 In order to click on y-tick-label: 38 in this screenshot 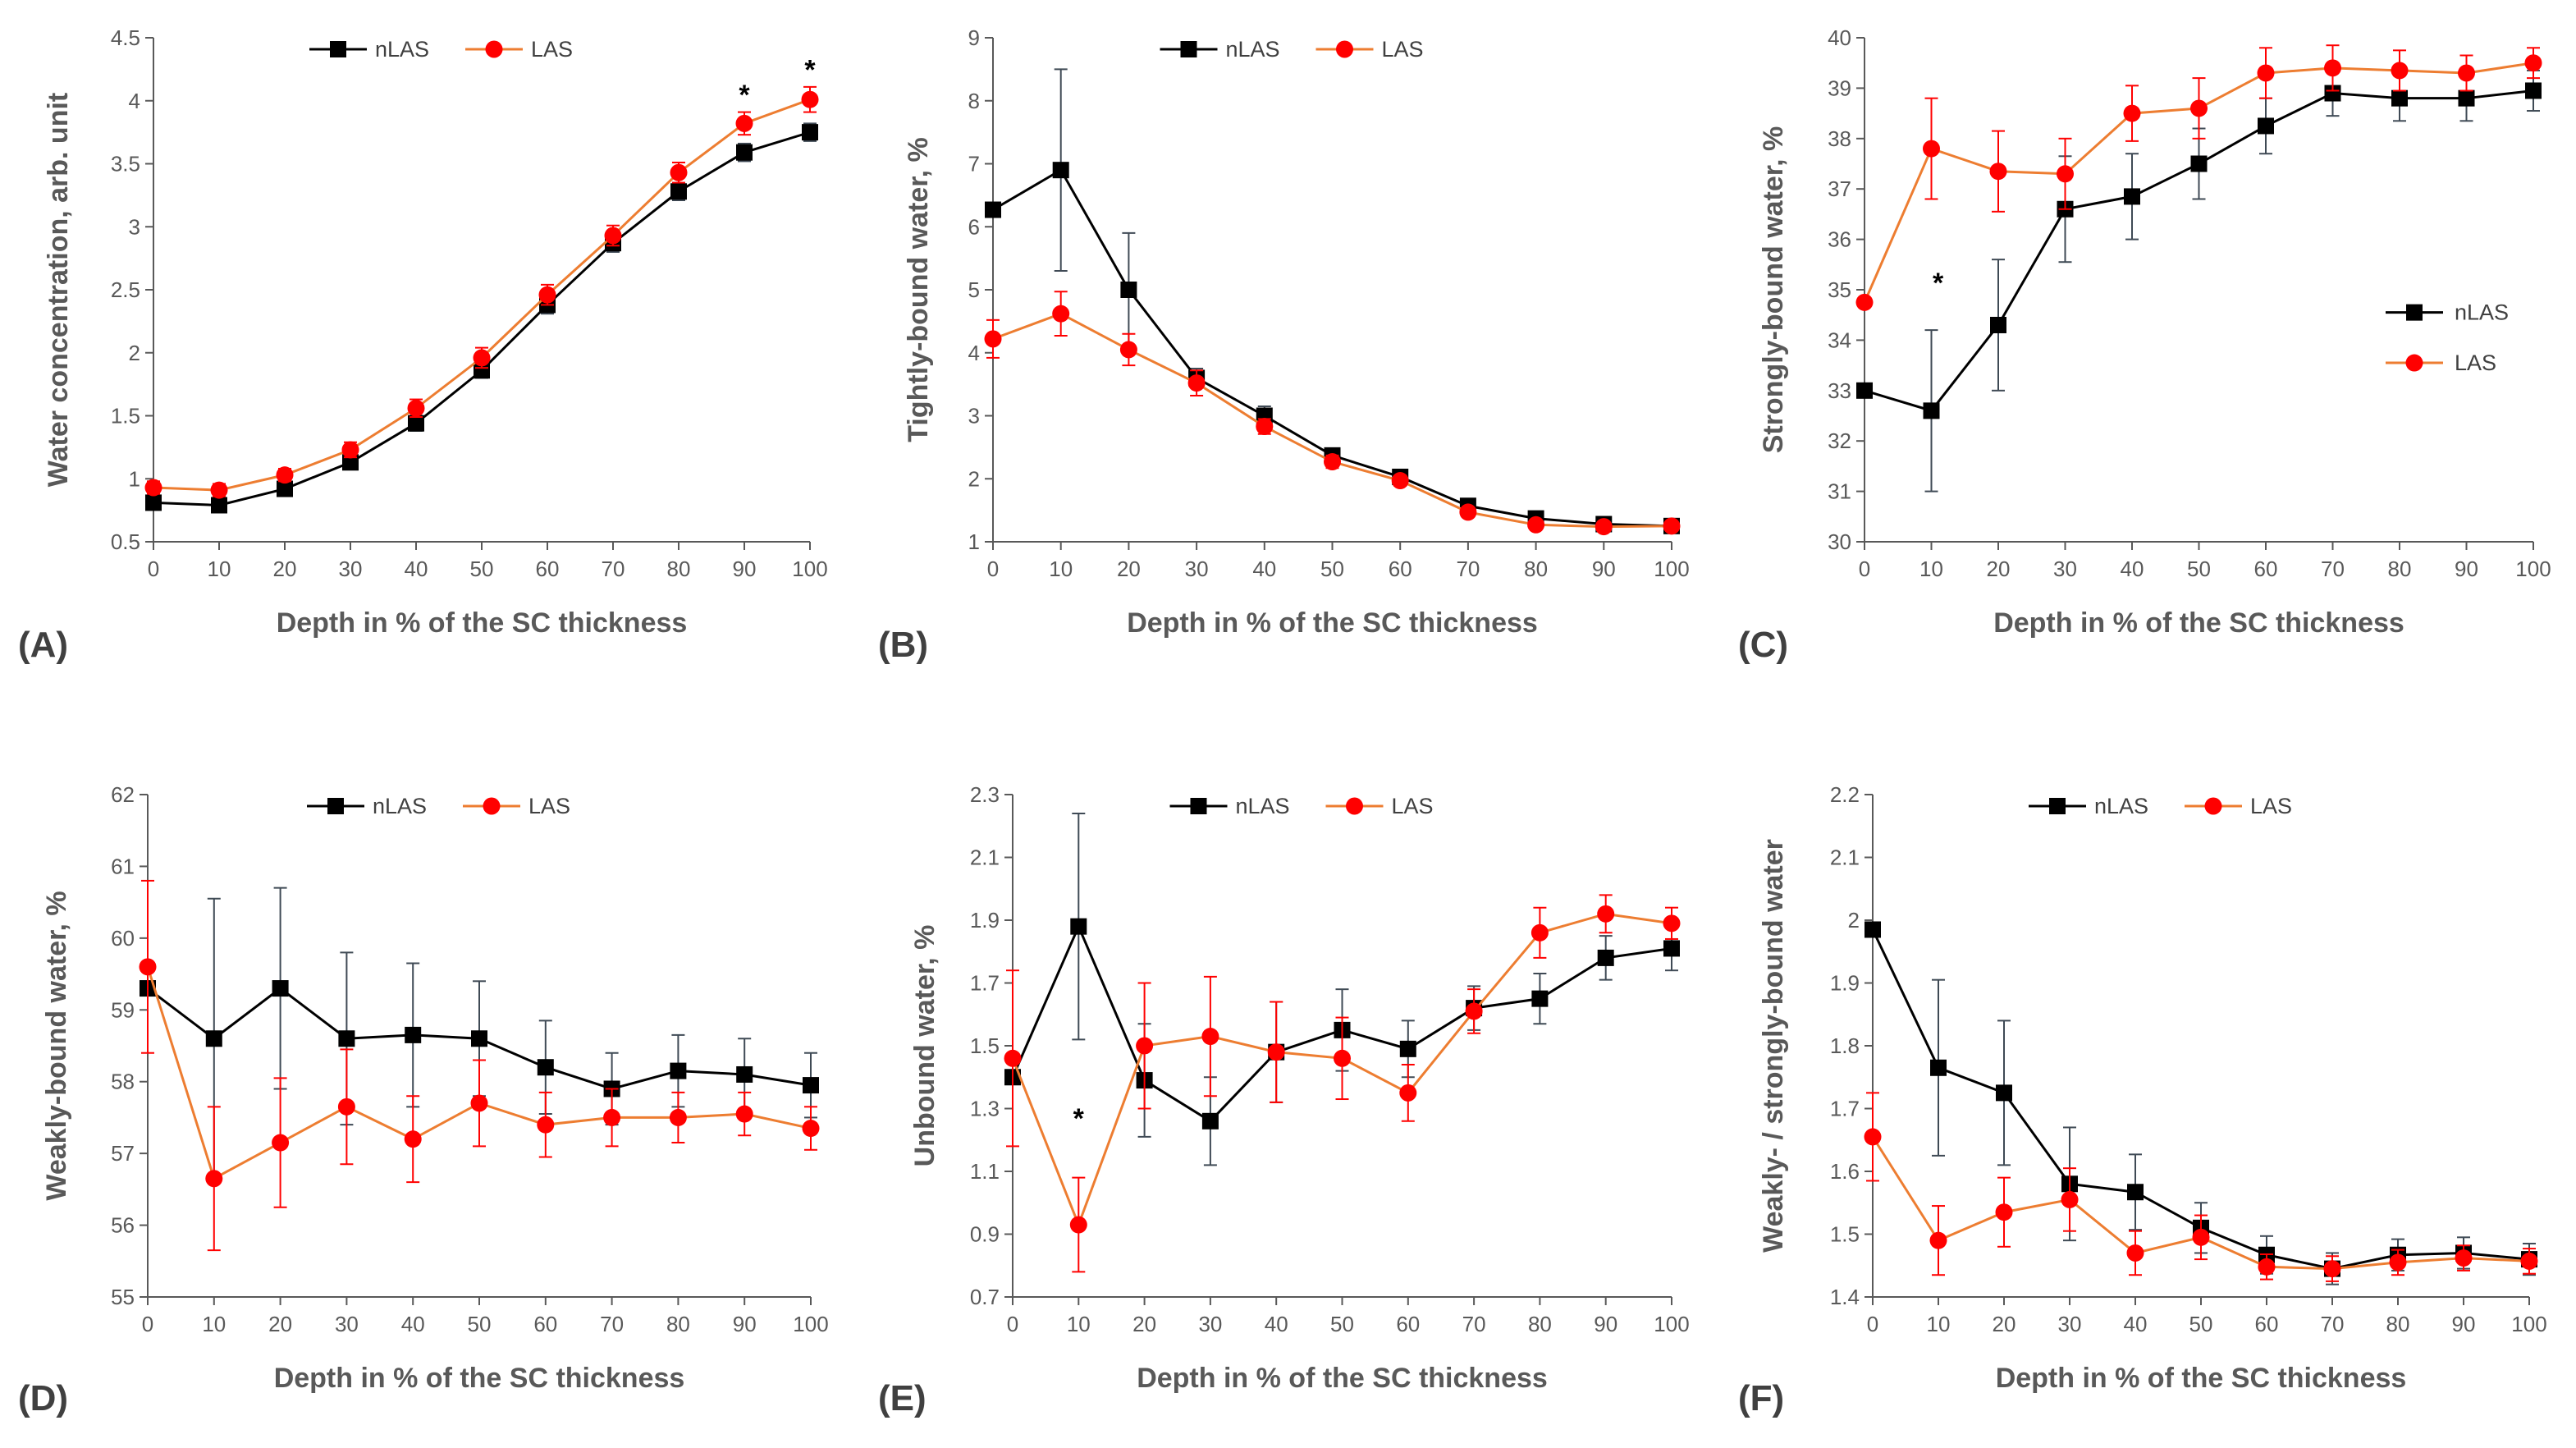, I will do `click(1839, 138)`.